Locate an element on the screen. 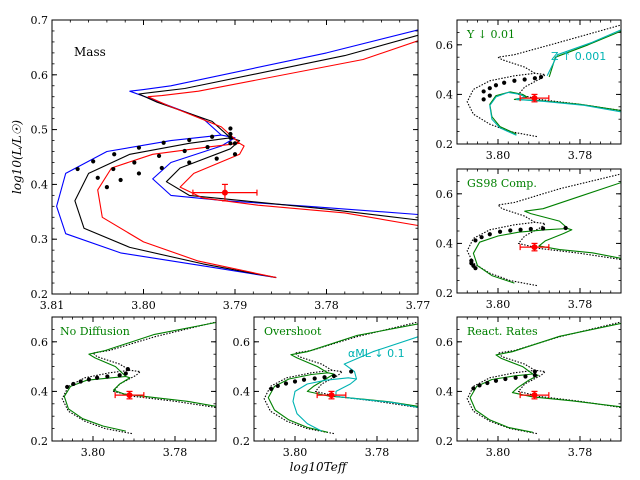 The height and width of the screenshot is (480, 640). panel-label: React. Rates is located at coordinates (502, 331).